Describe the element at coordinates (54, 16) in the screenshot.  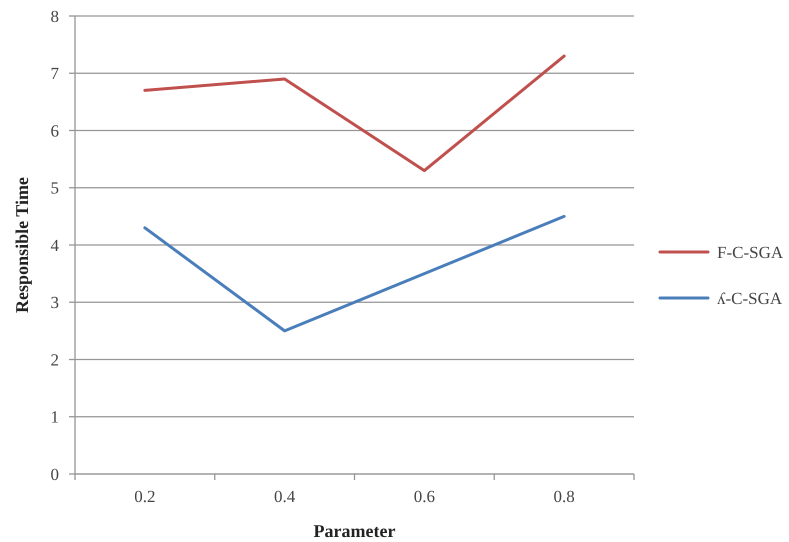
I see `y-tick-label: 8` at that location.